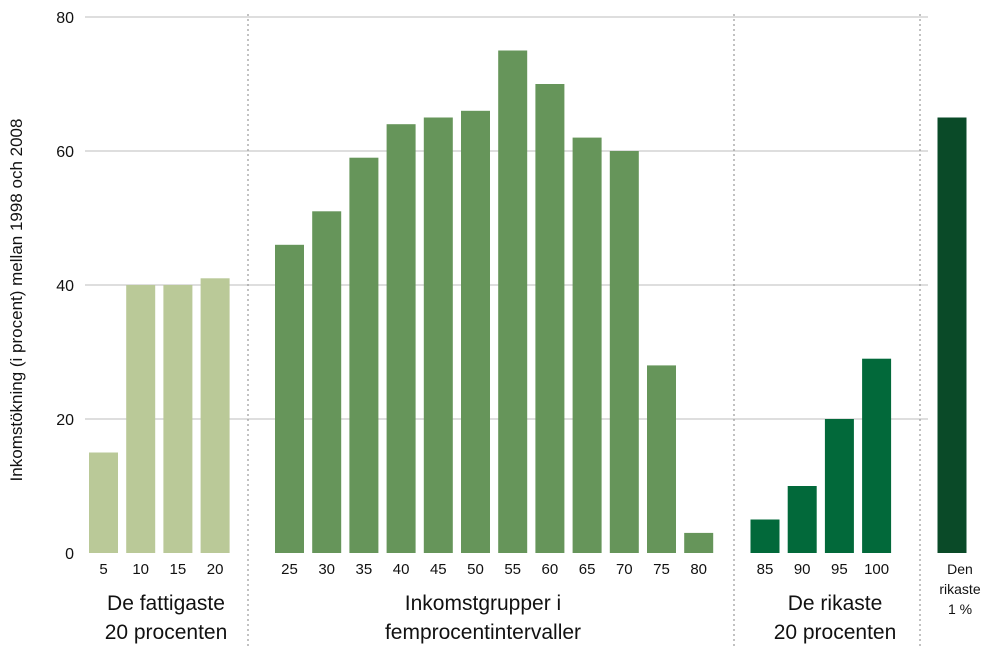  Describe the element at coordinates (166, 603) in the screenshot. I see `group-label: De fattigaste` at that location.